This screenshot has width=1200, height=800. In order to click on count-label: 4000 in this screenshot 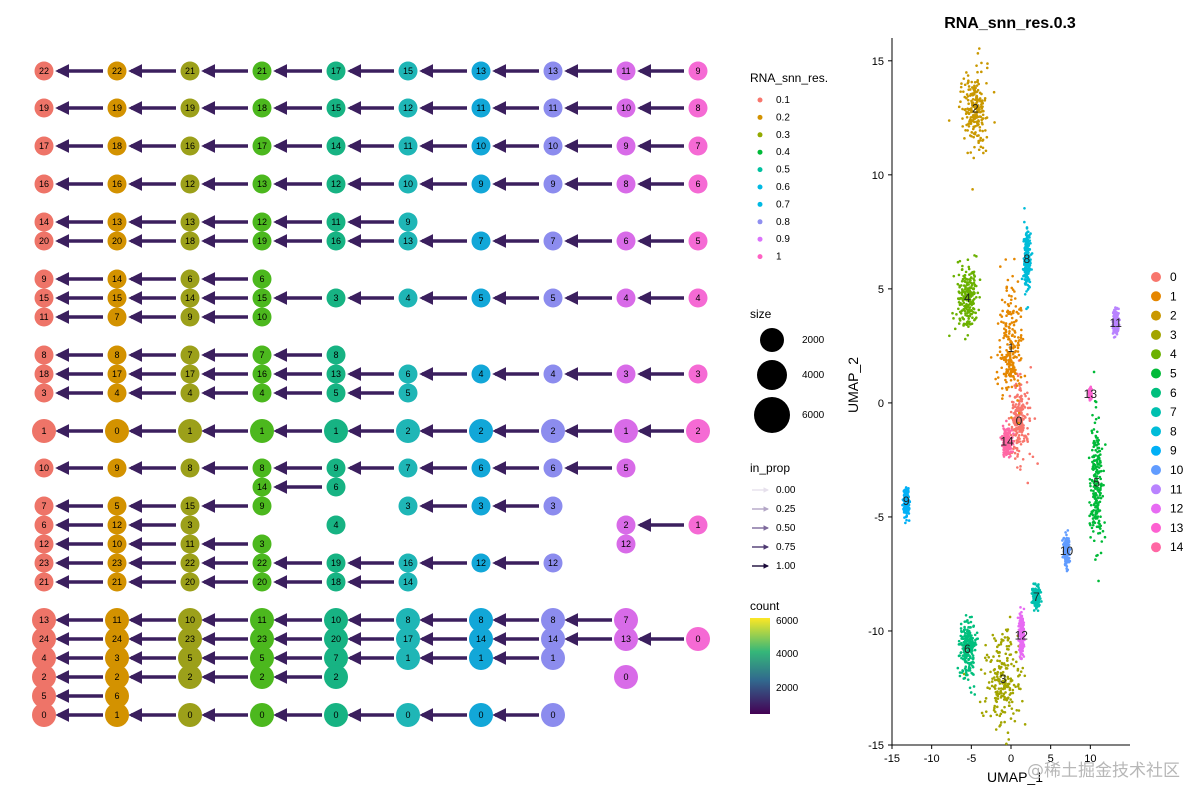, I will do `click(787, 654)`.